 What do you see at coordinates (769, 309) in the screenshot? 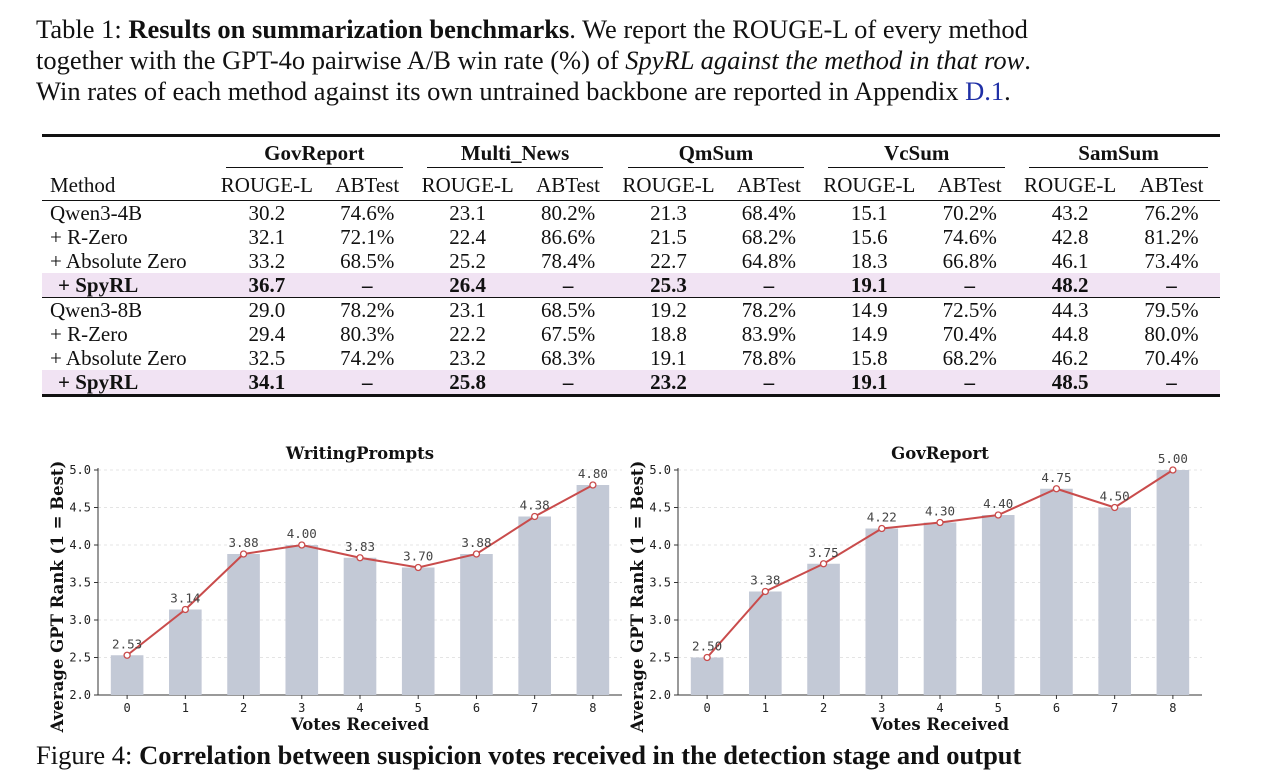
I see `table-cell: 78.2%` at bounding box center [769, 309].